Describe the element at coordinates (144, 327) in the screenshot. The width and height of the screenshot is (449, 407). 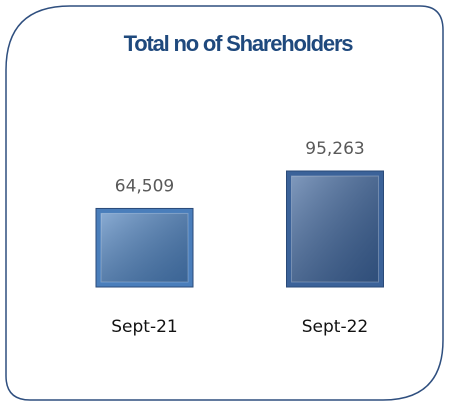
I see `x-tick-label: Sept-21` at that location.